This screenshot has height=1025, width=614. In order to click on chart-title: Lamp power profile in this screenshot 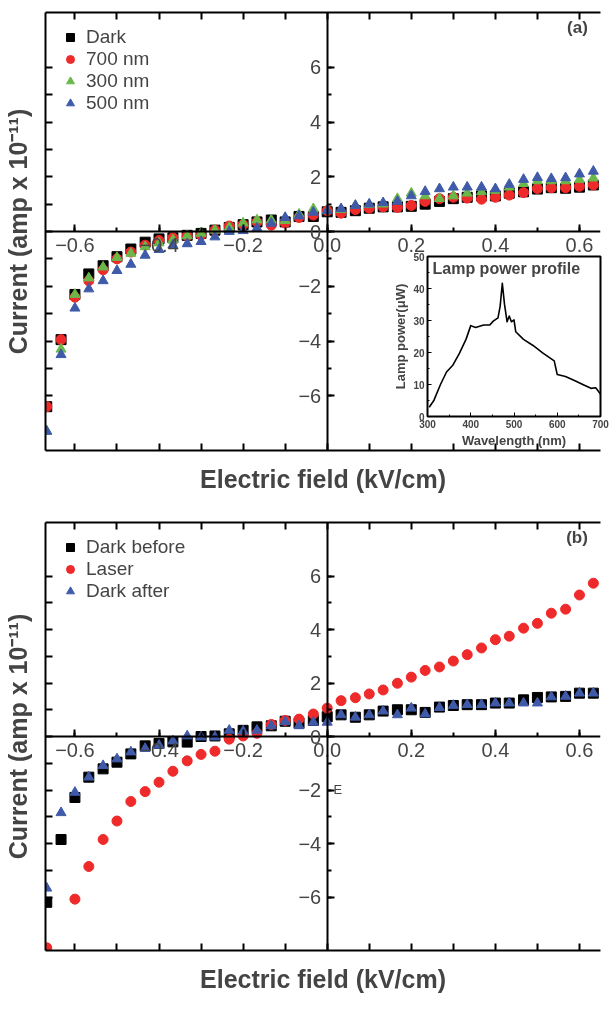, I will do `click(506, 268)`.